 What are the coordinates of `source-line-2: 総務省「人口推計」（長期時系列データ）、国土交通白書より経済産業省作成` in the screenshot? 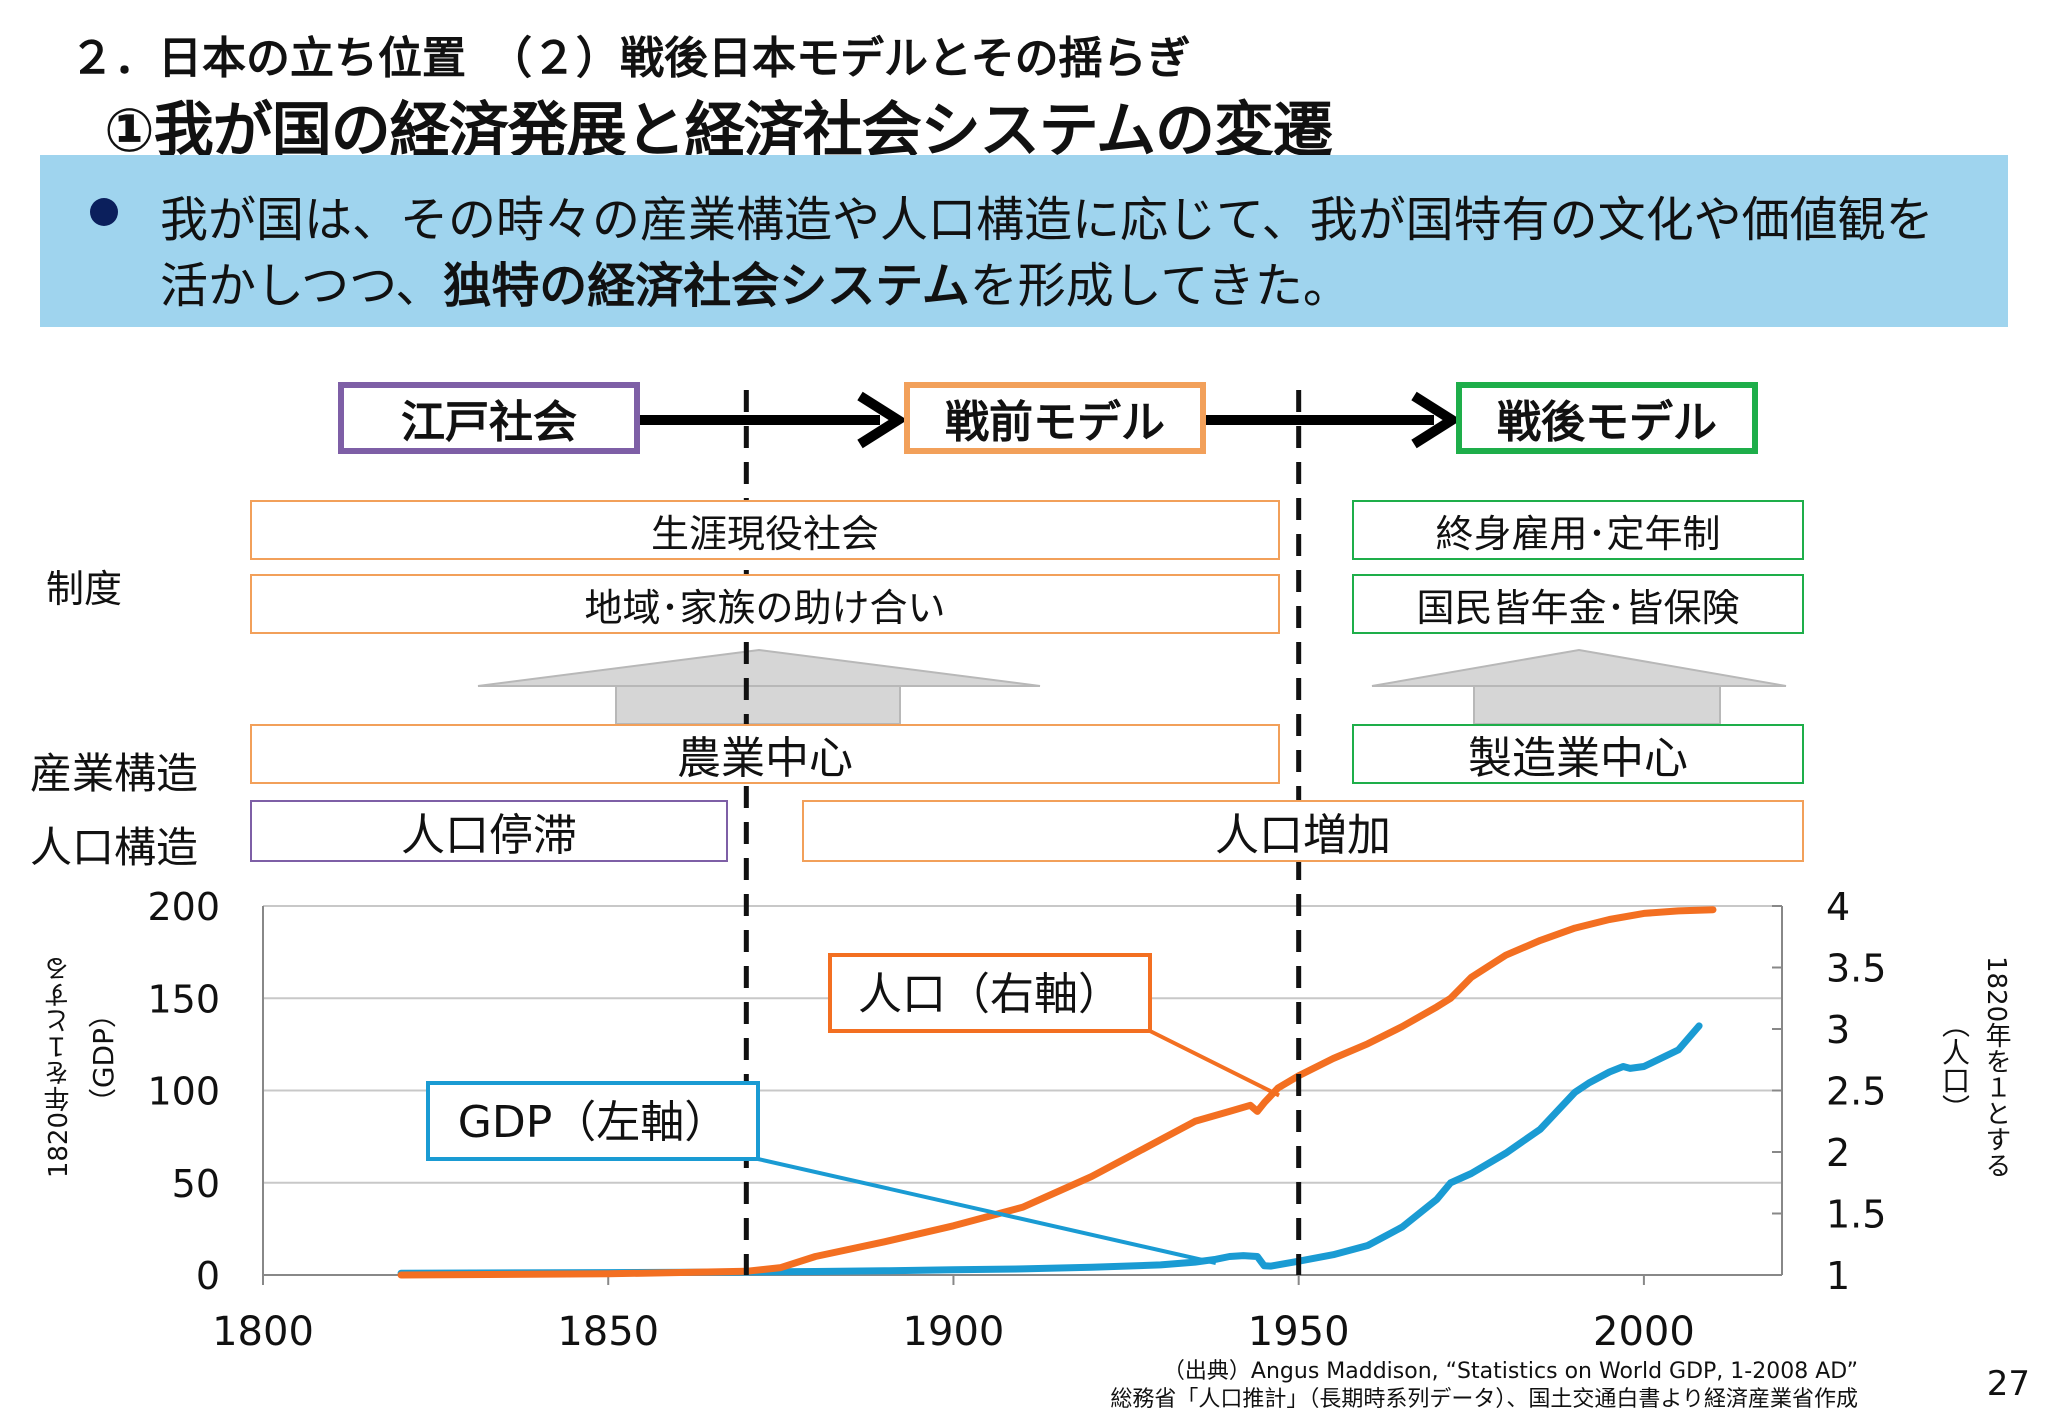 It's located at (1484, 1399).